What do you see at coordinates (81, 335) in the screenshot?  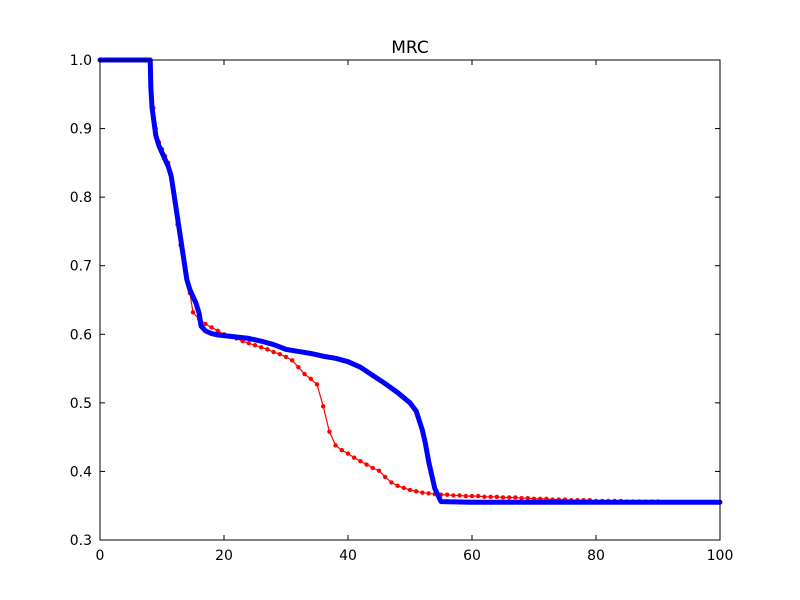 I see `y-tick-label: 0.6` at bounding box center [81, 335].